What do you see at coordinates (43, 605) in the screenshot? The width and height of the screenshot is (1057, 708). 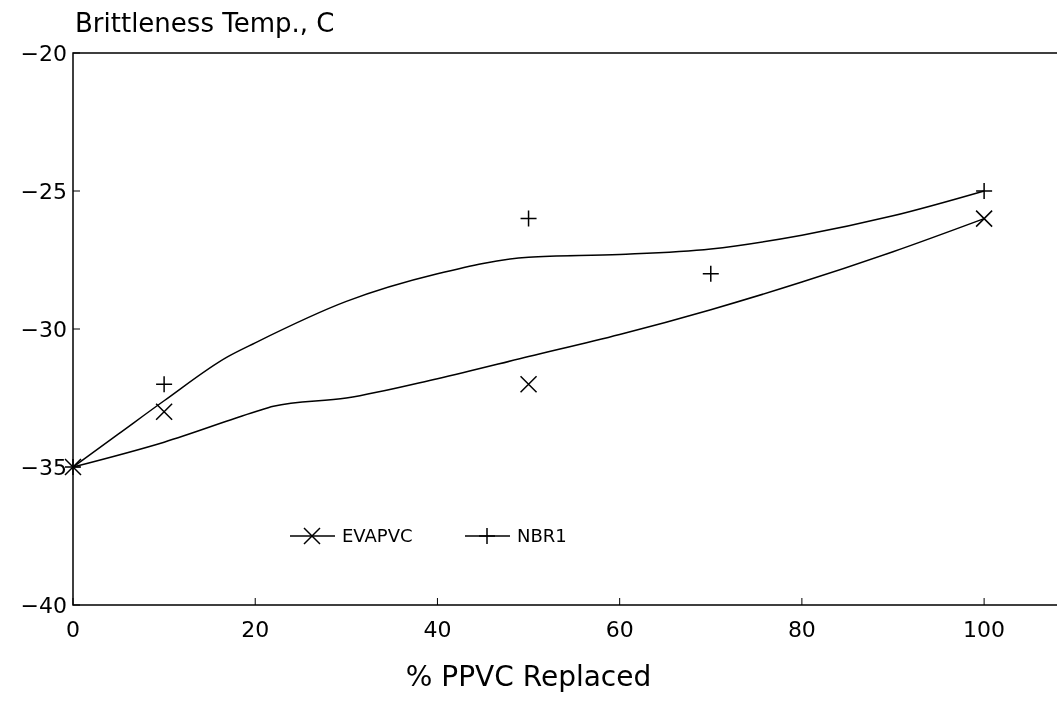 I see `y-tick-label: −40` at bounding box center [43, 605].